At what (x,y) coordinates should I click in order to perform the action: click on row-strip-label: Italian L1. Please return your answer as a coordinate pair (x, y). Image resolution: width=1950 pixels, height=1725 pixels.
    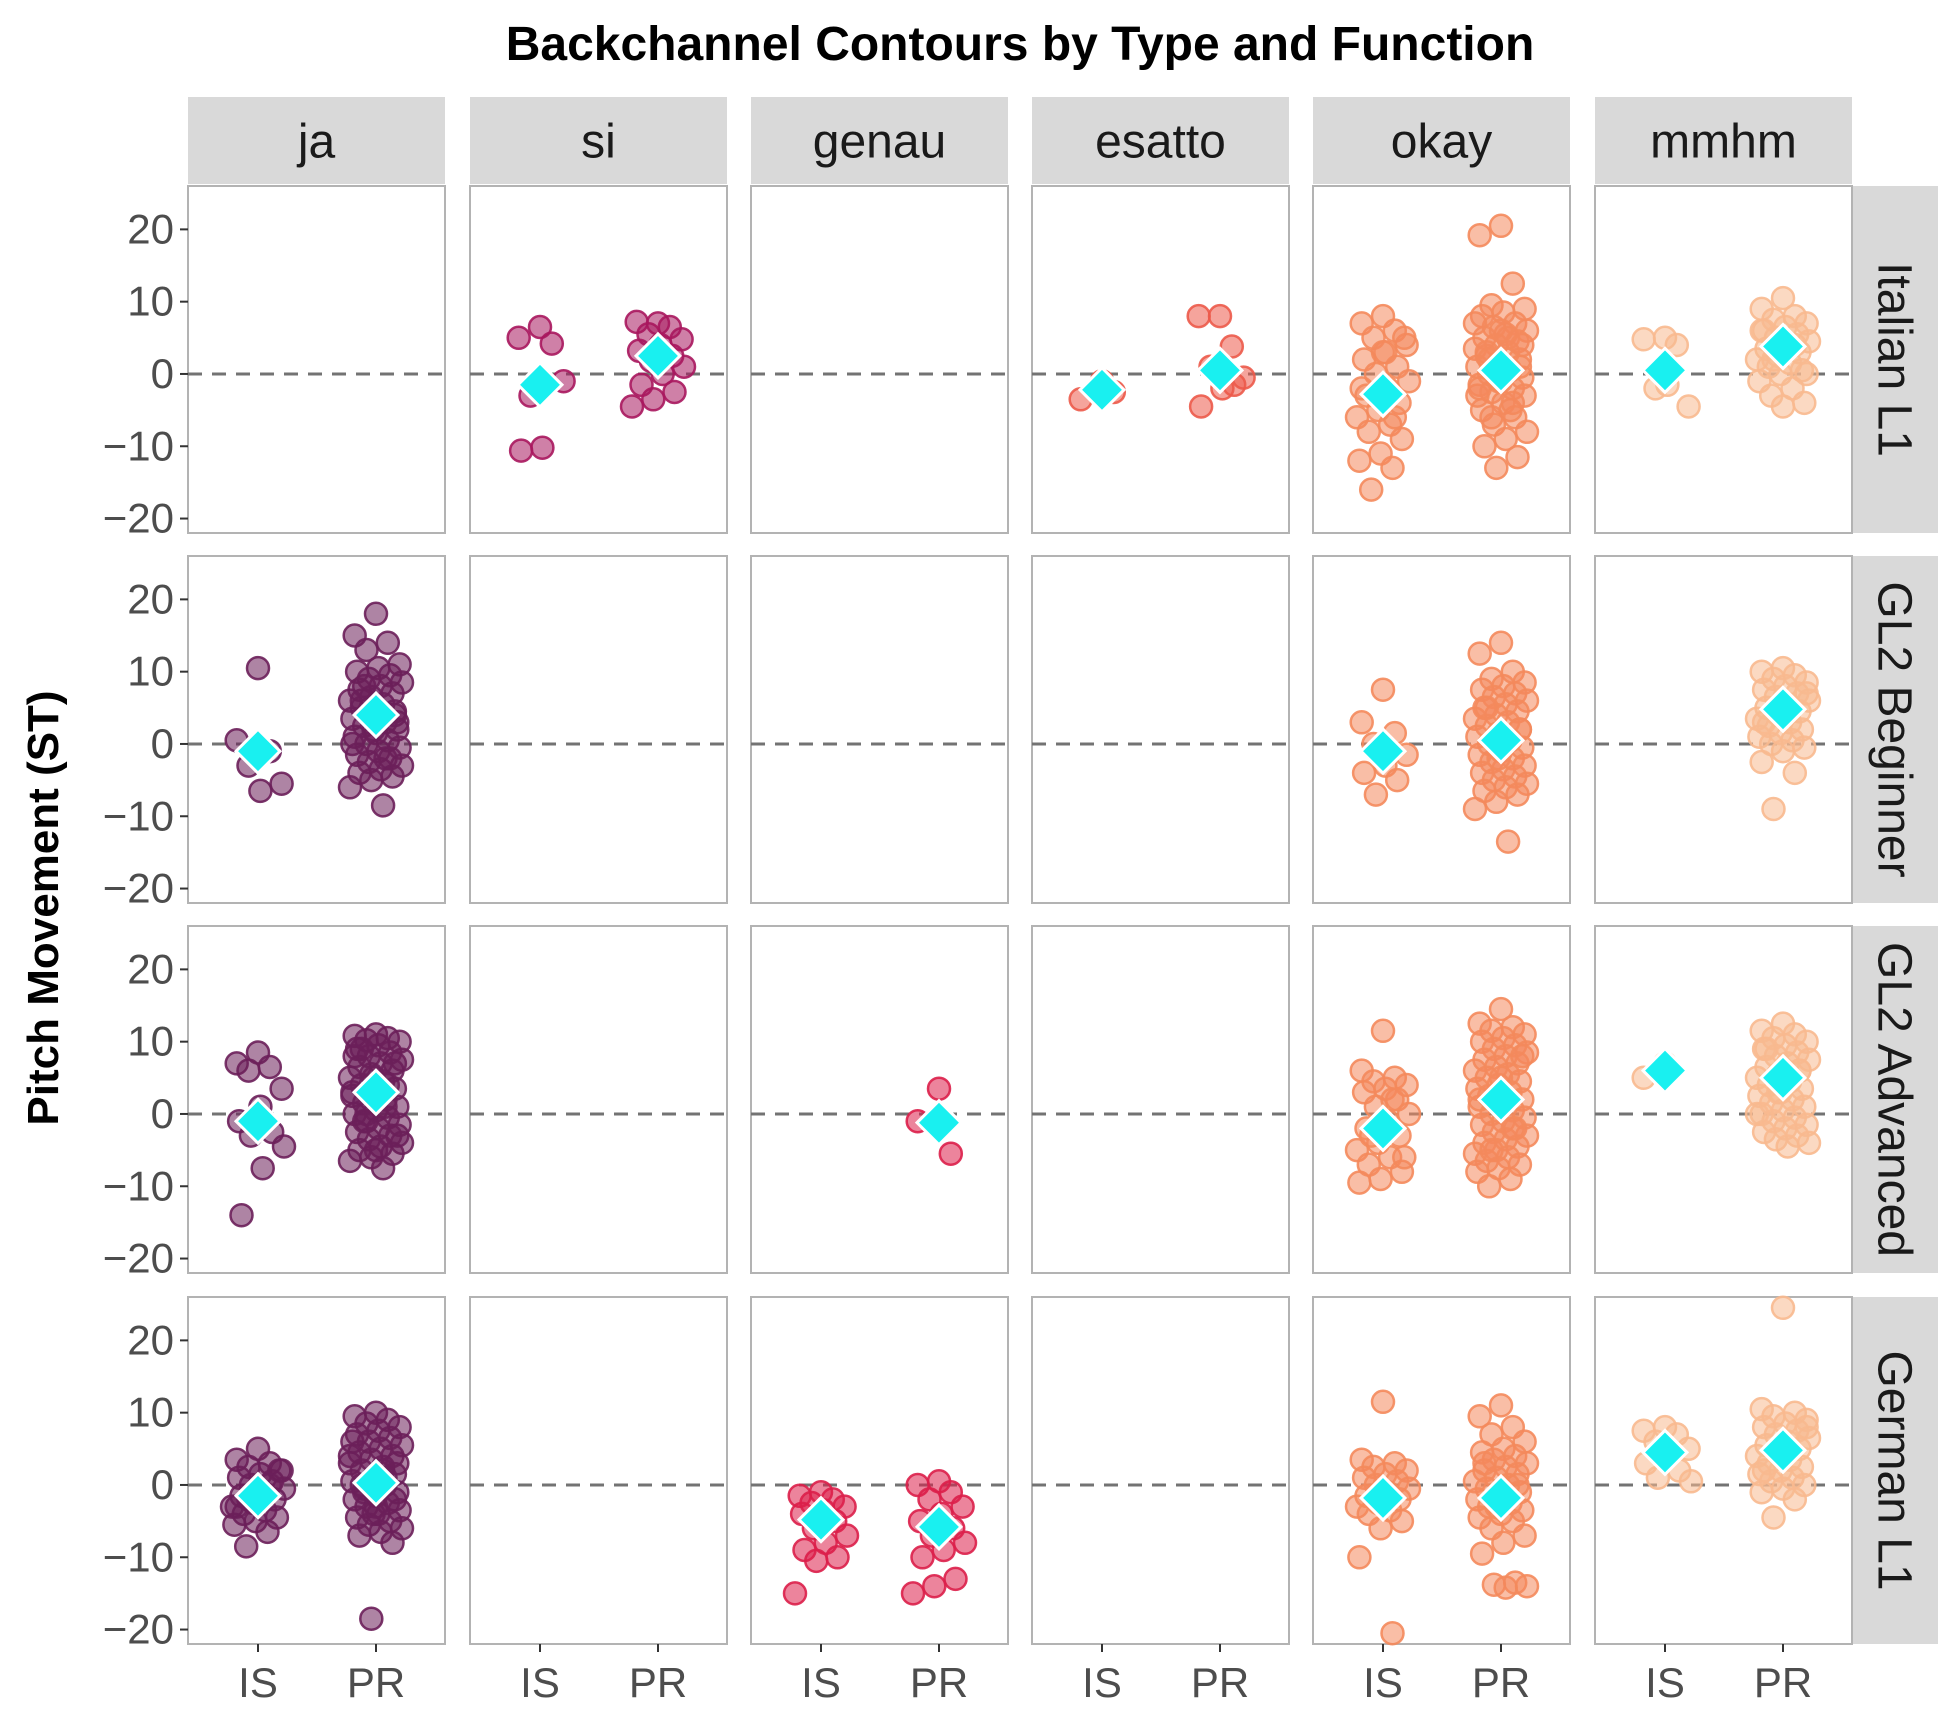
    Looking at the image, I should click on (1894, 359).